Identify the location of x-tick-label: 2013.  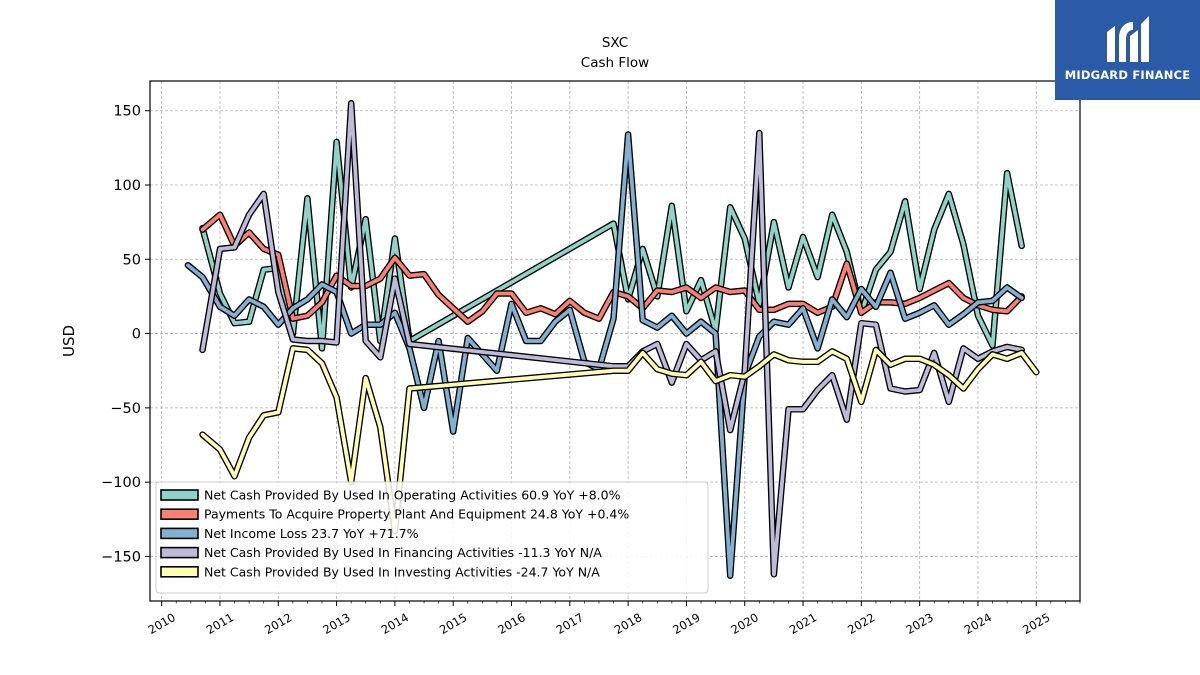
(336, 623).